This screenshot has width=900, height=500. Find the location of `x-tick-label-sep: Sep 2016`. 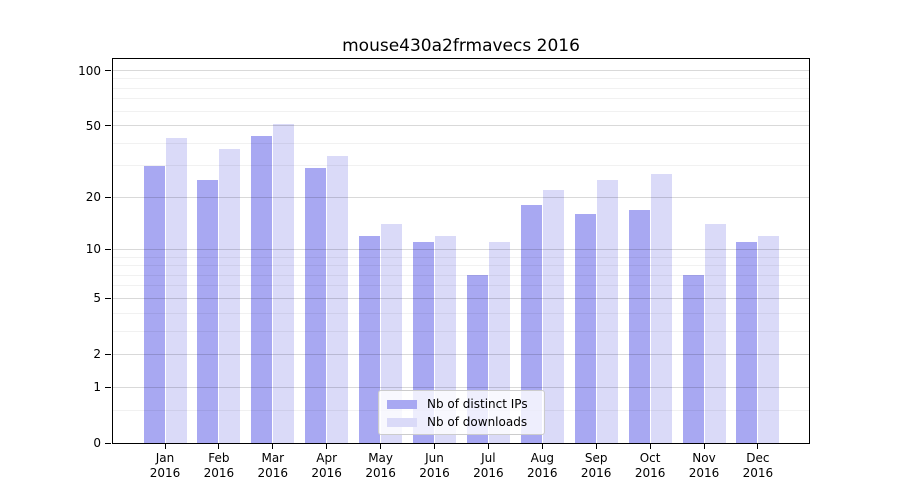

x-tick-label-sep: Sep 2016 is located at coordinates (596, 465).